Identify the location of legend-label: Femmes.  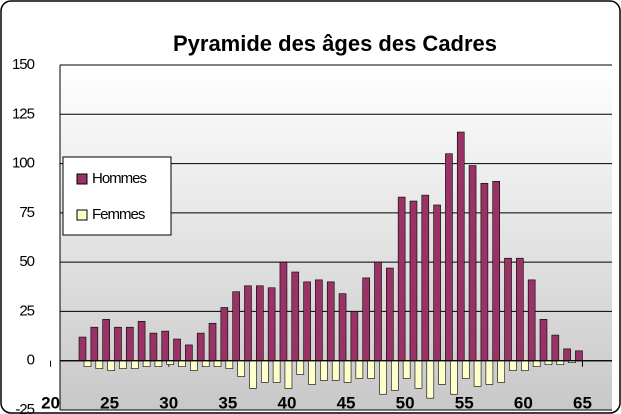
(118, 214).